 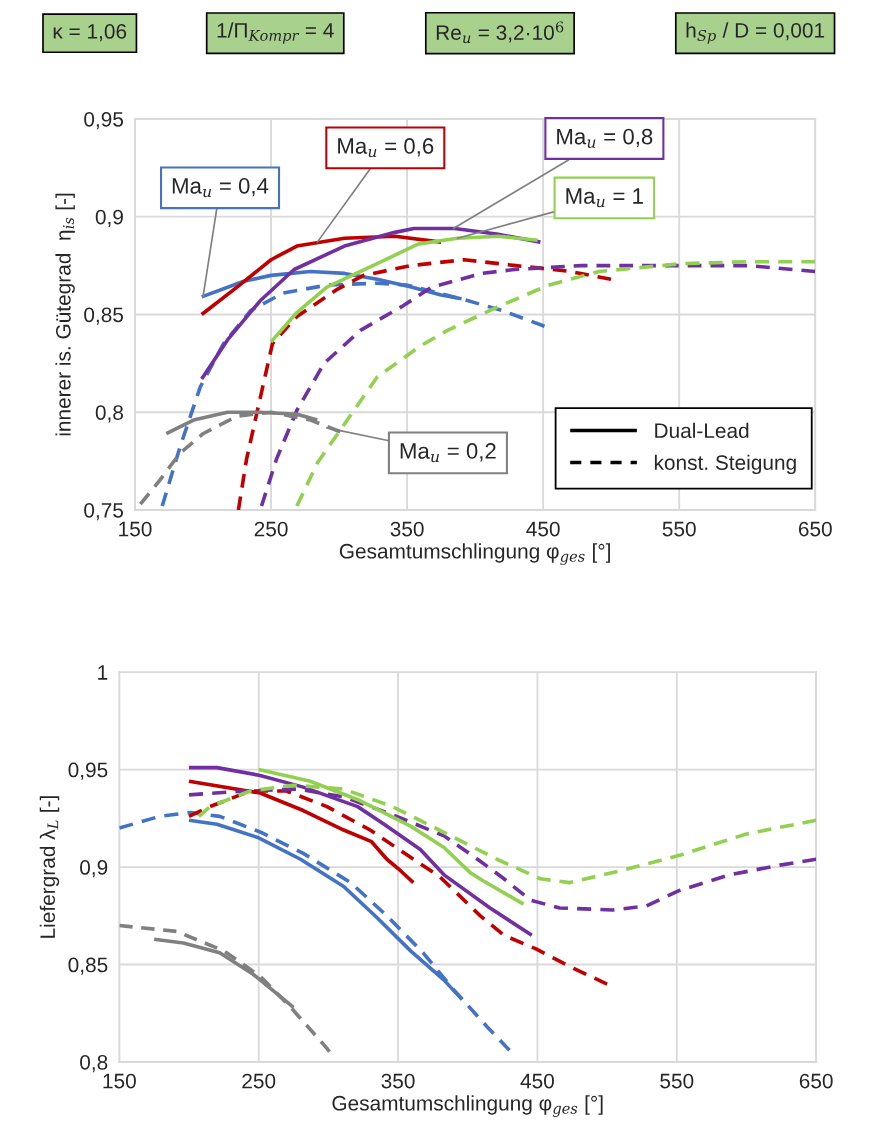 What do you see at coordinates (500, 32) in the screenshot?
I see `text: Re$_{u}$ = 3,2·10$^{6}$` at bounding box center [500, 32].